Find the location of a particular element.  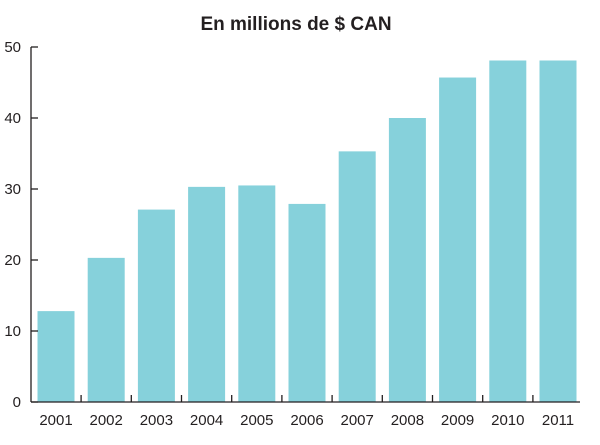

x-tick-label: 2004 is located at coordinates (206, 420).